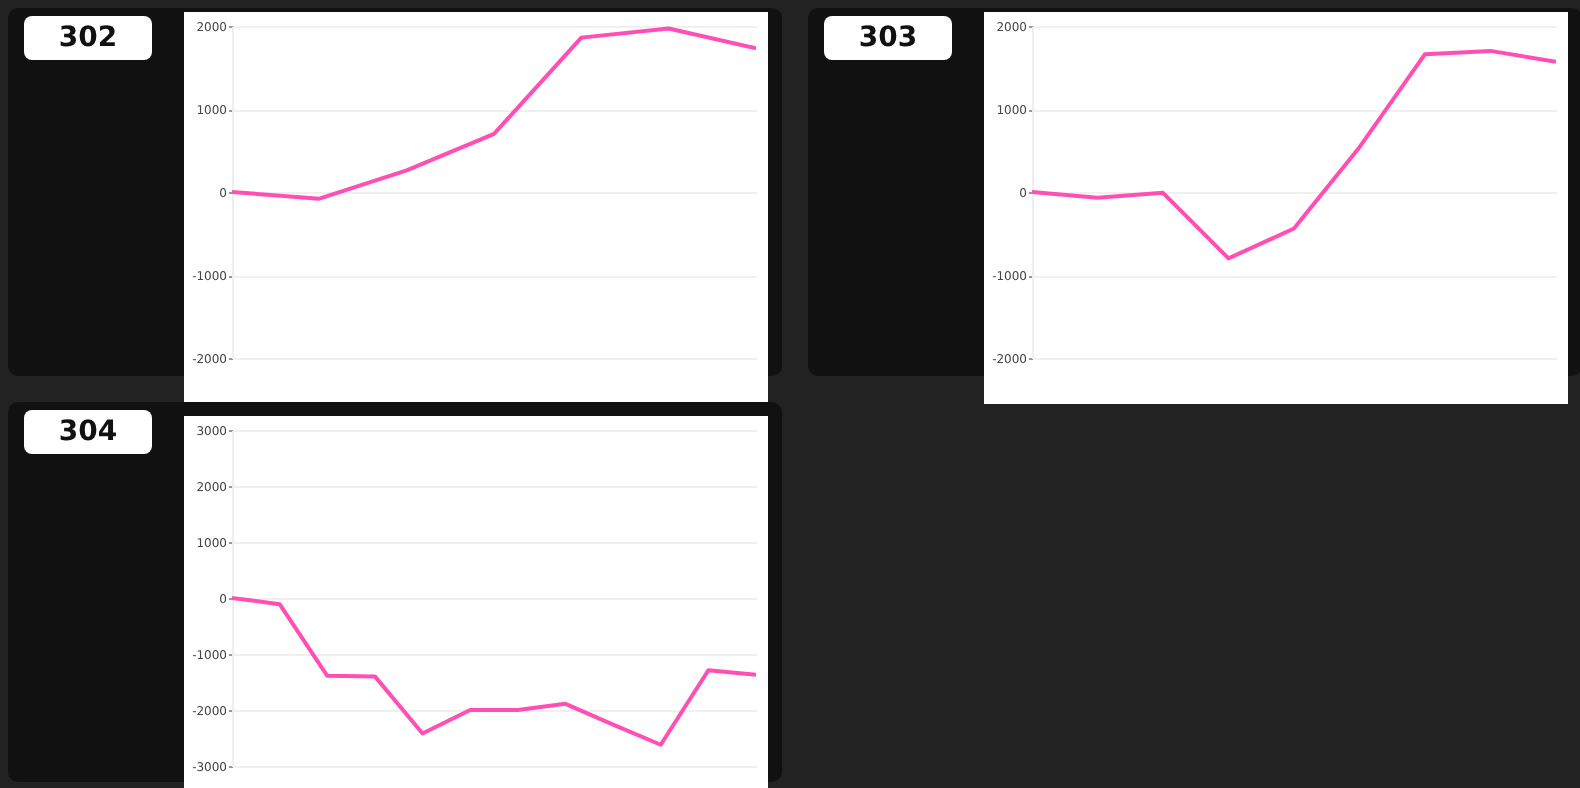 The image size is (1580, 788). What do you see at coordinates (88, 38) in the screenshot?
I see `chart-title: 302` at bounding box center [88, 38].